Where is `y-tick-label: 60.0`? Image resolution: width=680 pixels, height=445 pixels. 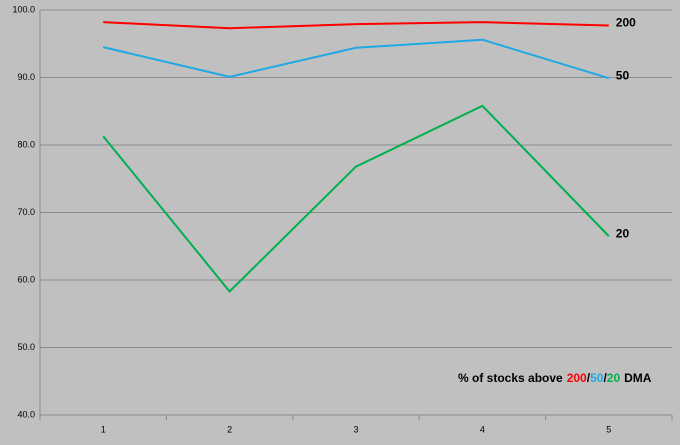 y-tick-label: 60.0 is located at coordinates (26, 279).